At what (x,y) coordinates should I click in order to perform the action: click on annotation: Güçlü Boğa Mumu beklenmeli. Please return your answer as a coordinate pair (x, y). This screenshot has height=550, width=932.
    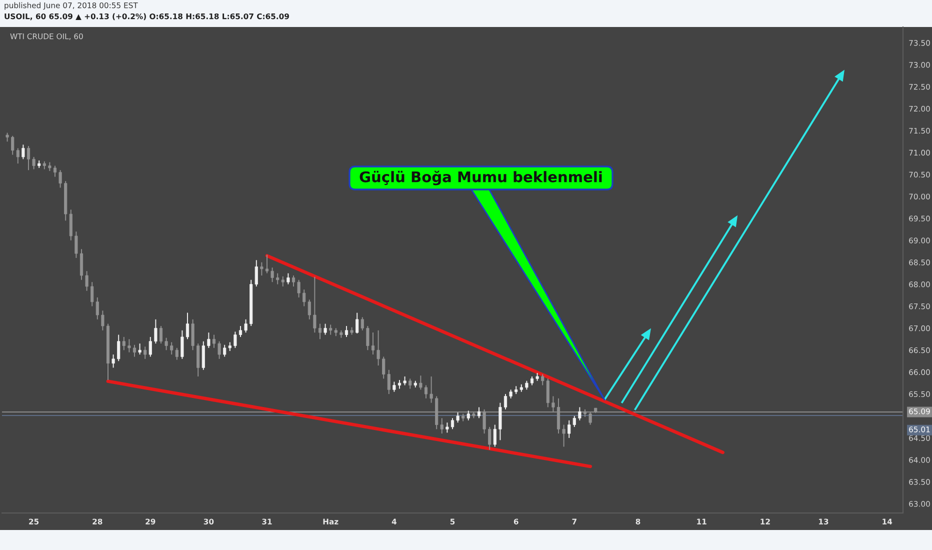
    Looking at the image, I should click on (481, 178).